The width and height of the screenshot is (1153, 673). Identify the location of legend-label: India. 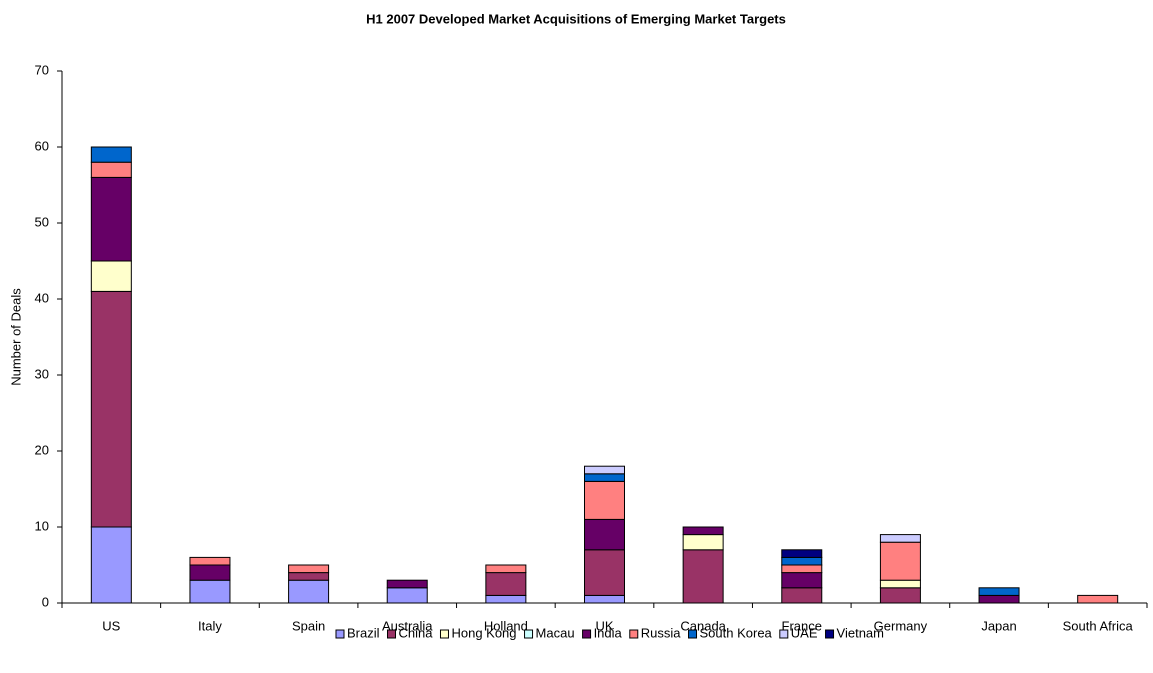
(608, 632).